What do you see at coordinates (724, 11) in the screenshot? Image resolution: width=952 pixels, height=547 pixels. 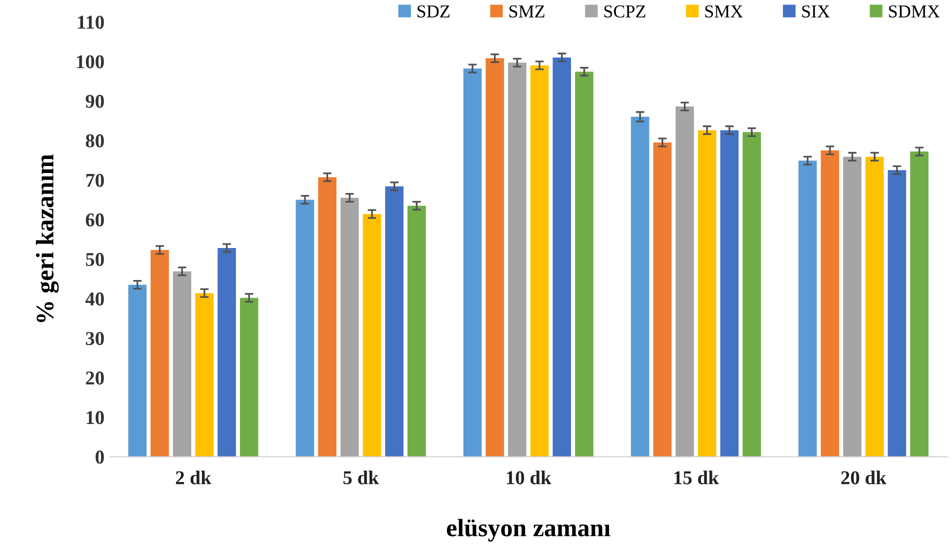 I see `legend-label: SMX` at bounding box center [724, 11].